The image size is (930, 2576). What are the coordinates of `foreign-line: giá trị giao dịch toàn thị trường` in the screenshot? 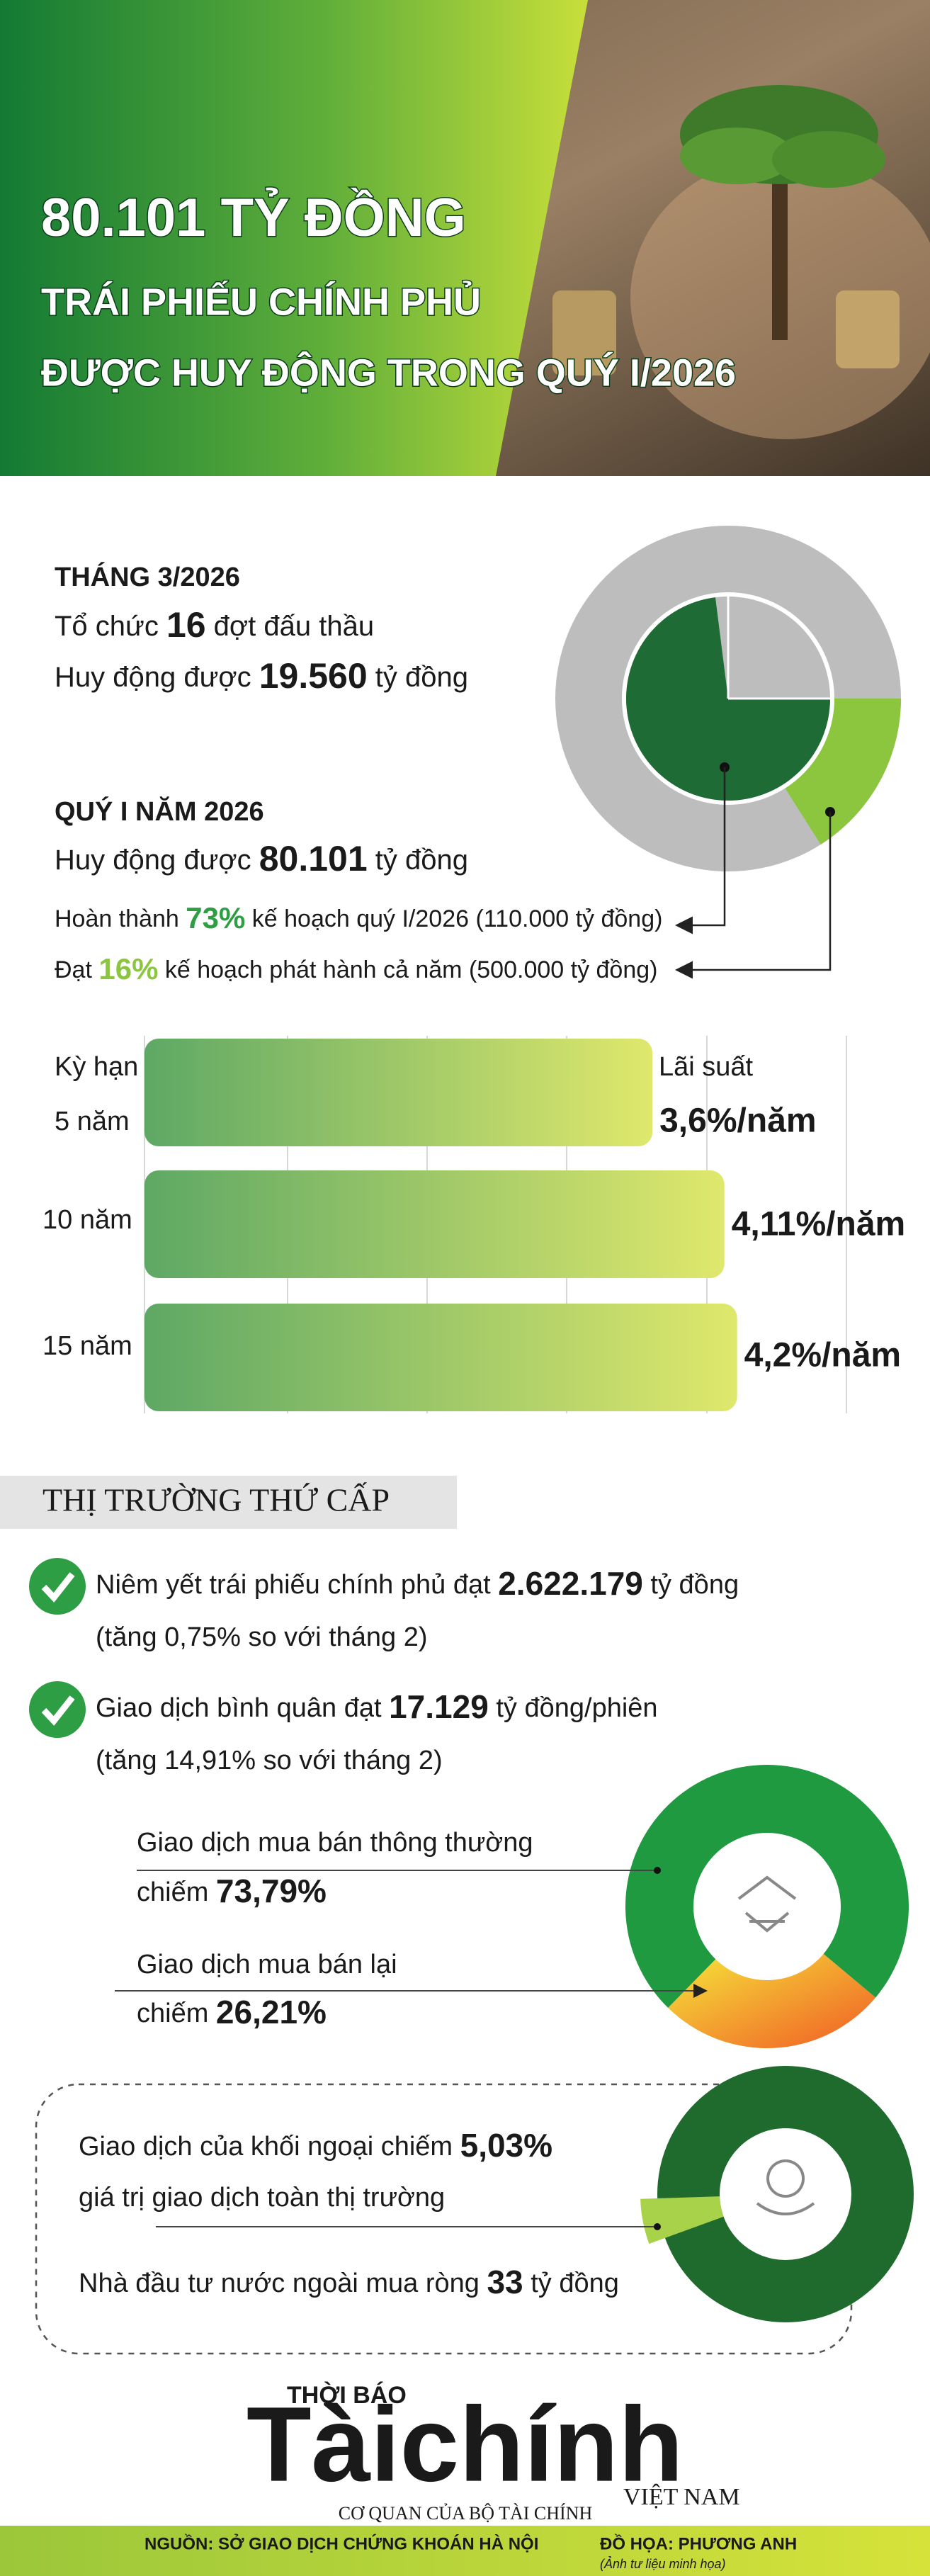 It's located at (262, 2198).